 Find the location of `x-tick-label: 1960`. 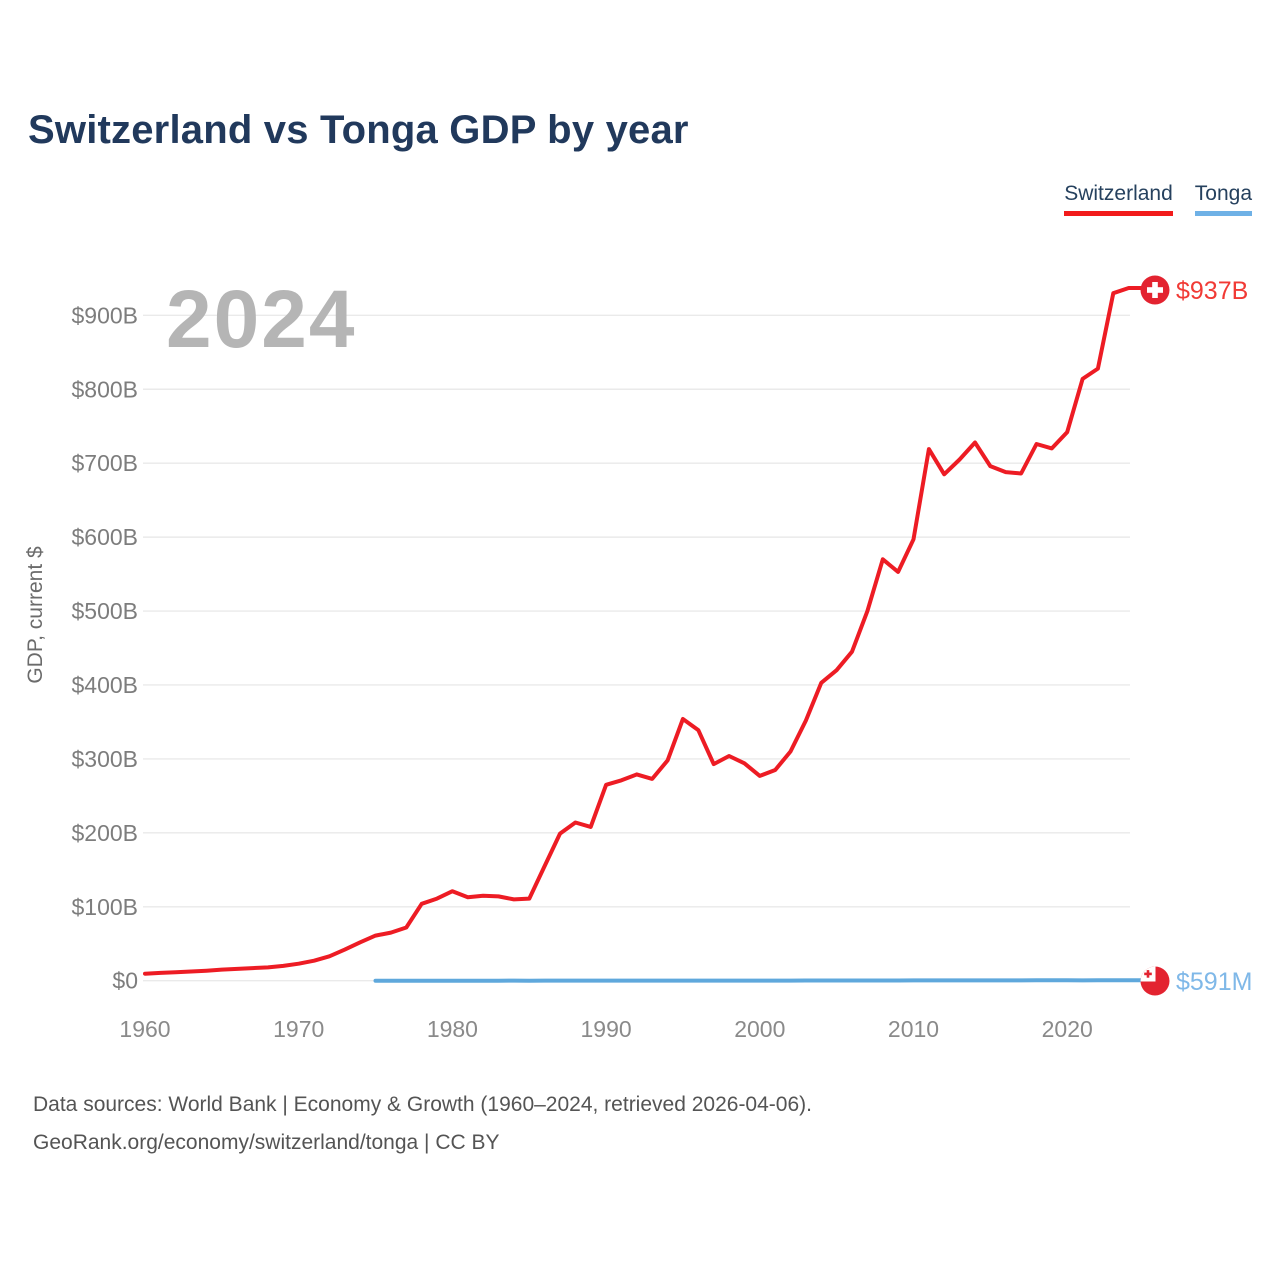

x-tick-label: 1960 is located at coordinates (144, 1029).